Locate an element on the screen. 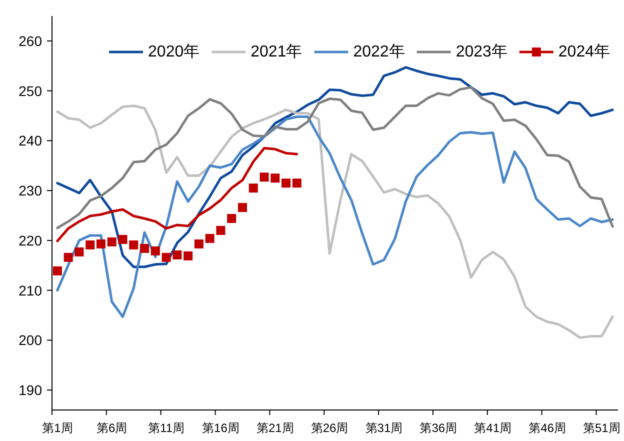 The image size is (624, 441). legend-label: 2021年 is located at coordinates (276, 52).